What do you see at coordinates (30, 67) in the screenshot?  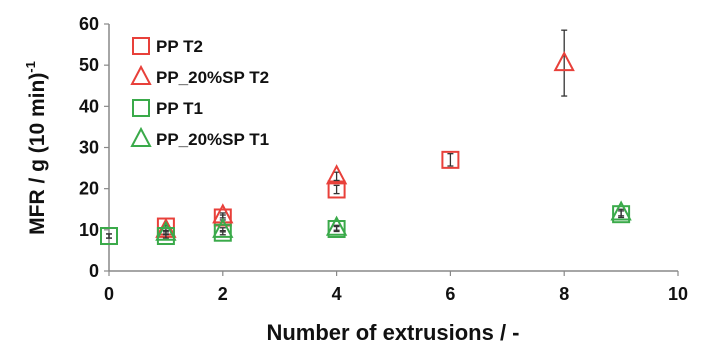 I see `y-axis-label-superscript: -1` at bounding box center [30, 67].